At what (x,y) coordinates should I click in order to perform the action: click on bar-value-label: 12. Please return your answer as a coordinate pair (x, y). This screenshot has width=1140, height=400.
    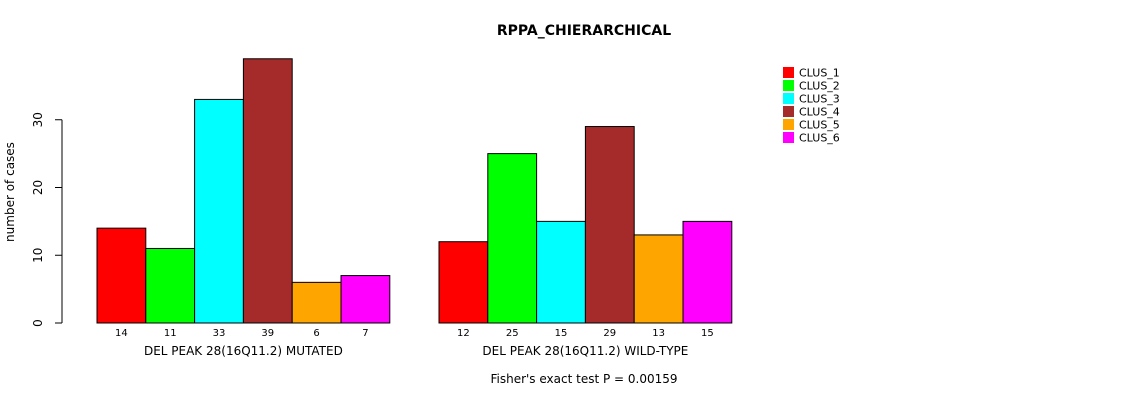
    Looking at the image, I should click on (463, 333).